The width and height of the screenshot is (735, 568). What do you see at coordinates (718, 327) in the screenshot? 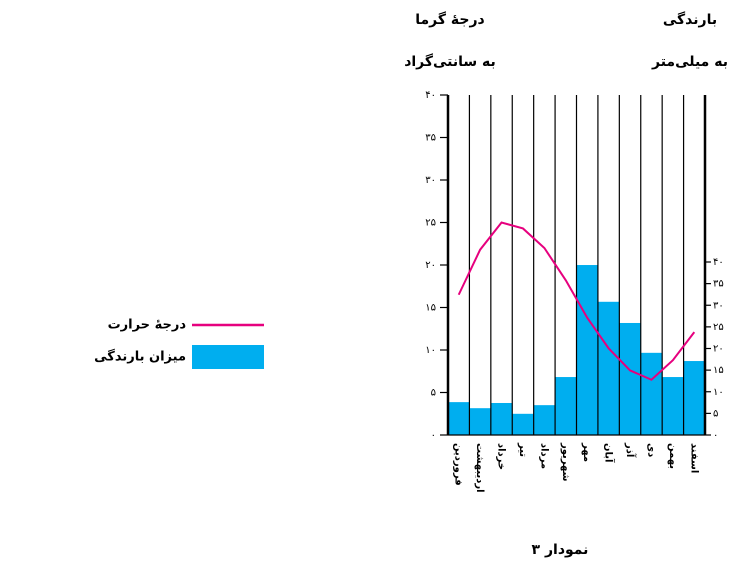
I see `y2-tick-label: ۲۵` at bounding box center [718, 327].